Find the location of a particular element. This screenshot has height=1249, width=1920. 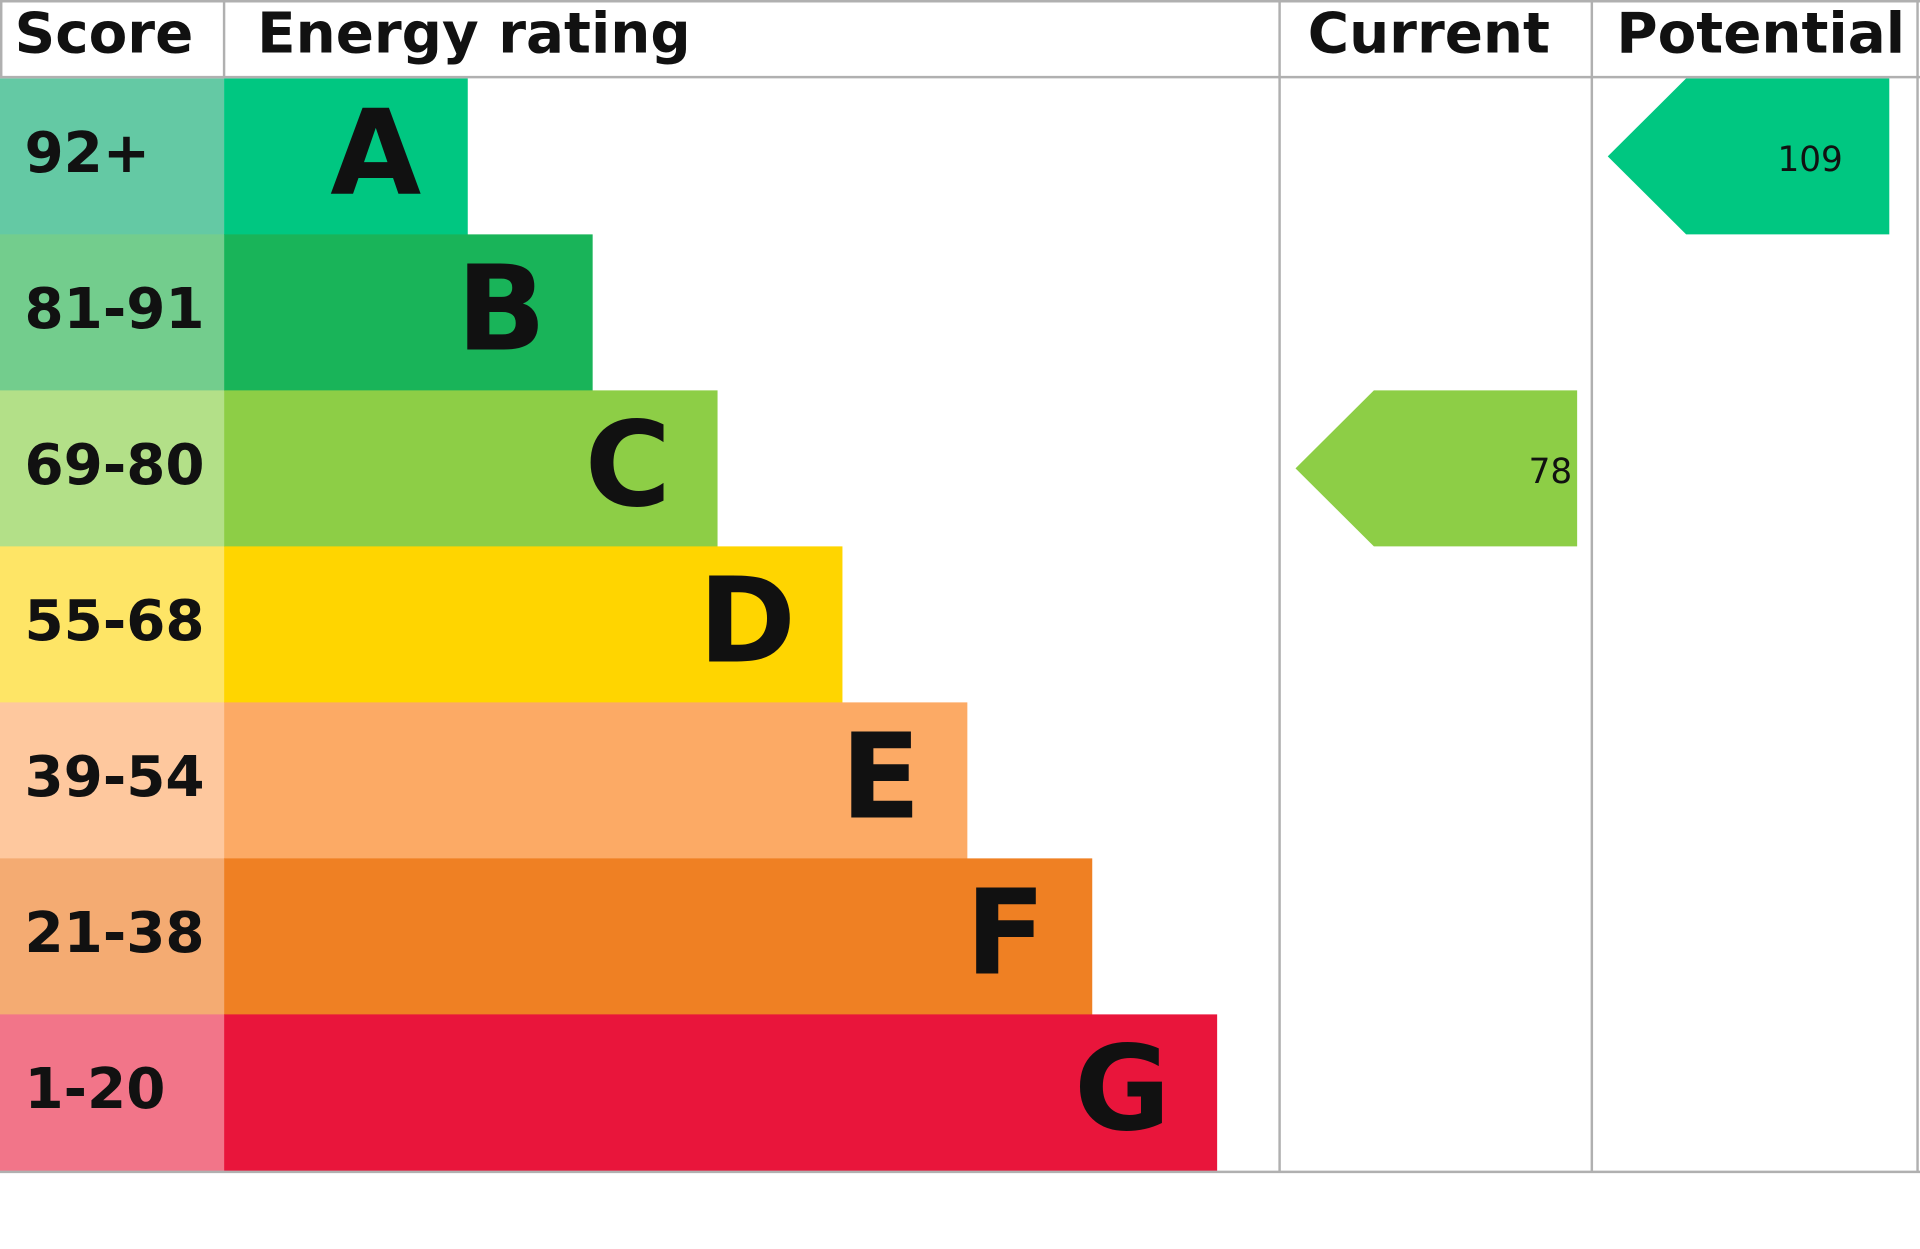

score-range: 81-91 is located at coordinates (114, 309).